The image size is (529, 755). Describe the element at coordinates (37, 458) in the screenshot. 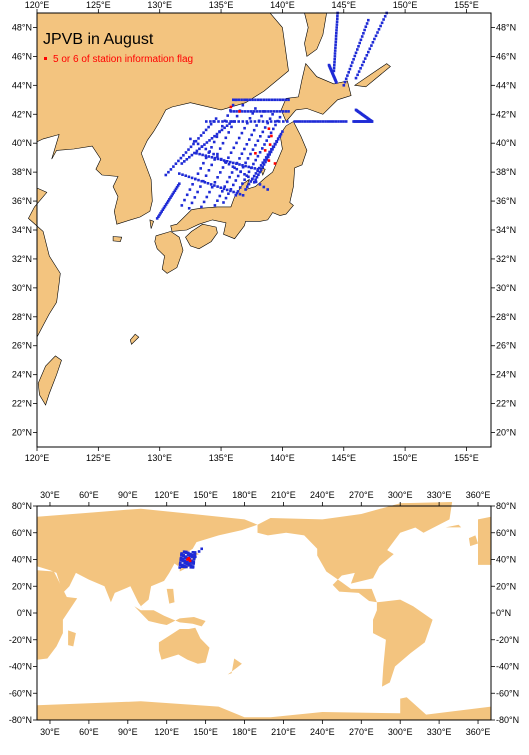

I see `lon-tick-label-bottom: 120°E` at that location.